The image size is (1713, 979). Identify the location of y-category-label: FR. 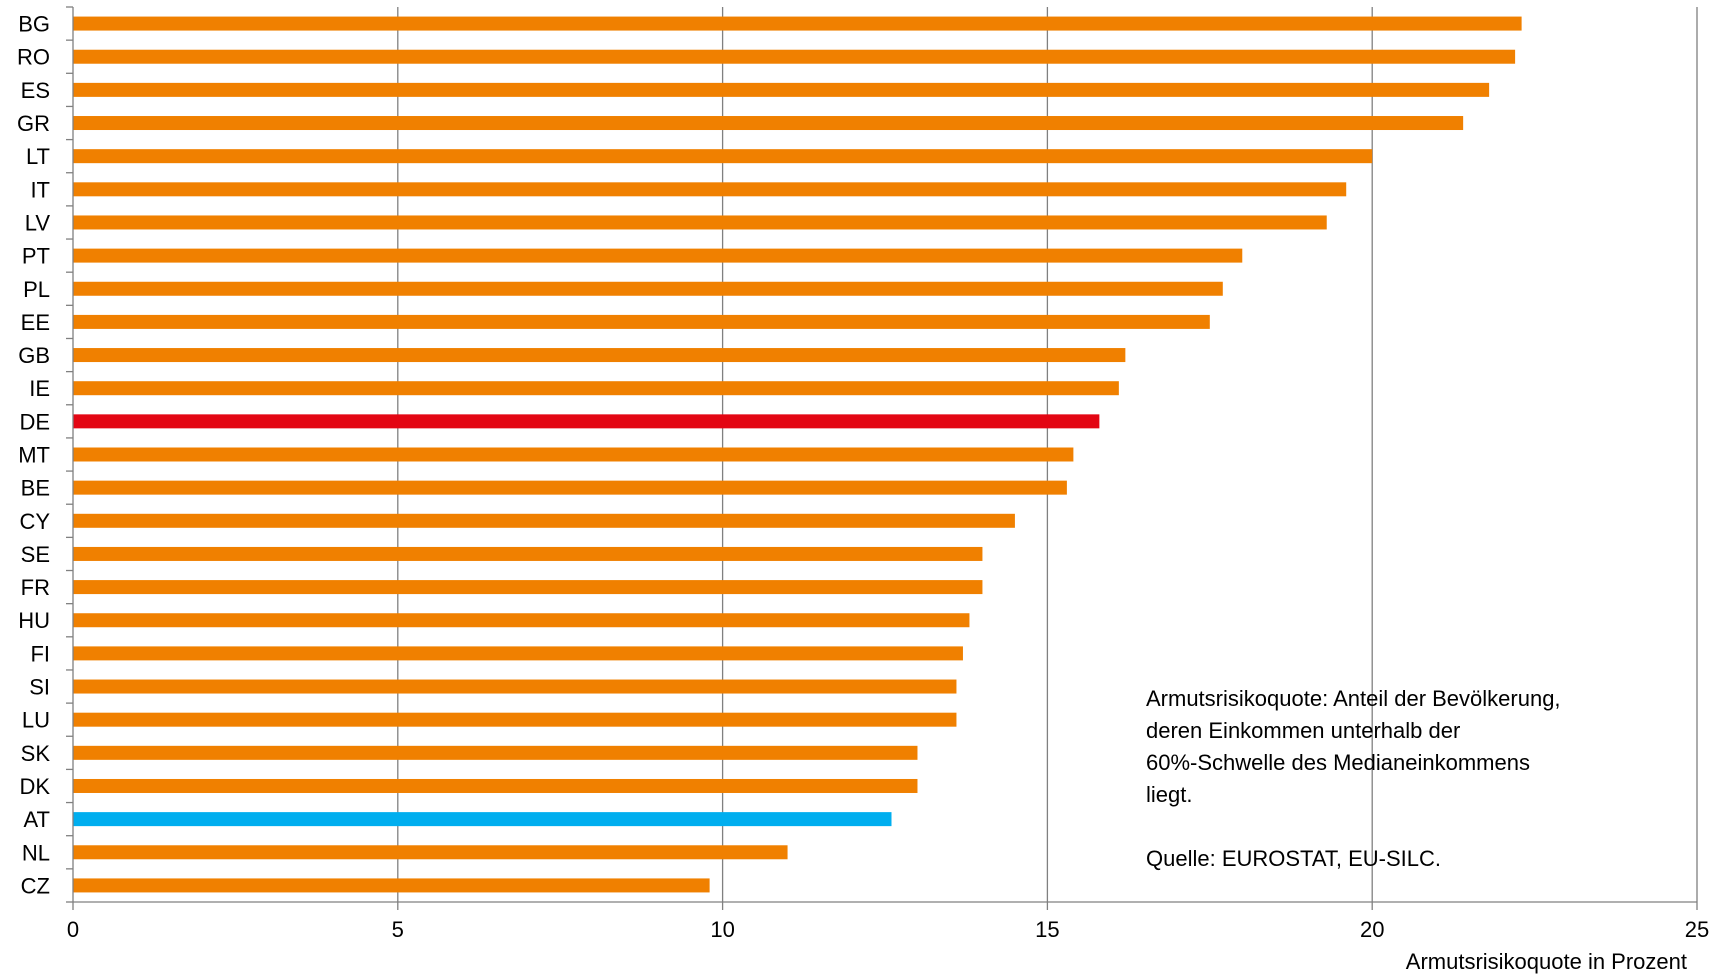
(35, 587).